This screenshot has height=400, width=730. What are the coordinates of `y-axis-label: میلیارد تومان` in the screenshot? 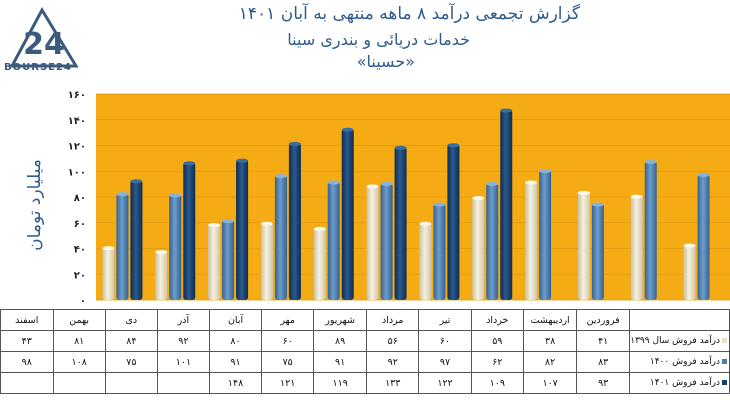 It's located at (35, 205).